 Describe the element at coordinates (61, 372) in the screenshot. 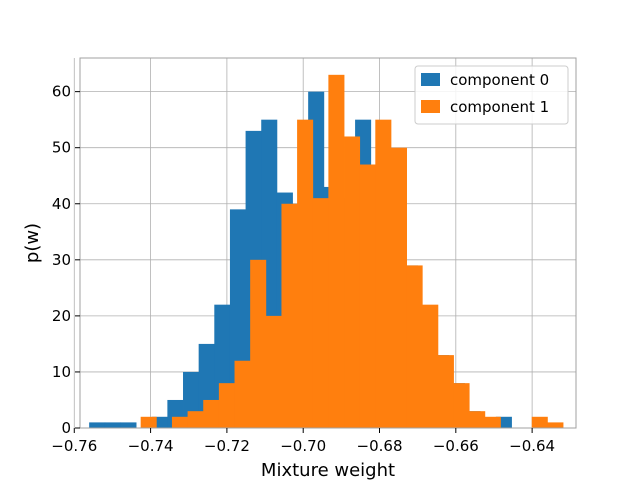

I see `y-tick-label: 10` at that location.